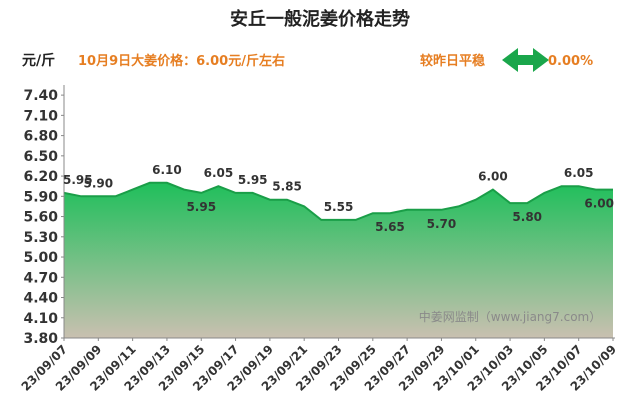 The width and height of the screenshot is (640, 410). Describe the element at coordinates (40, 116) in the screenshot. I see `y-tick-label: 7.10` at that location.